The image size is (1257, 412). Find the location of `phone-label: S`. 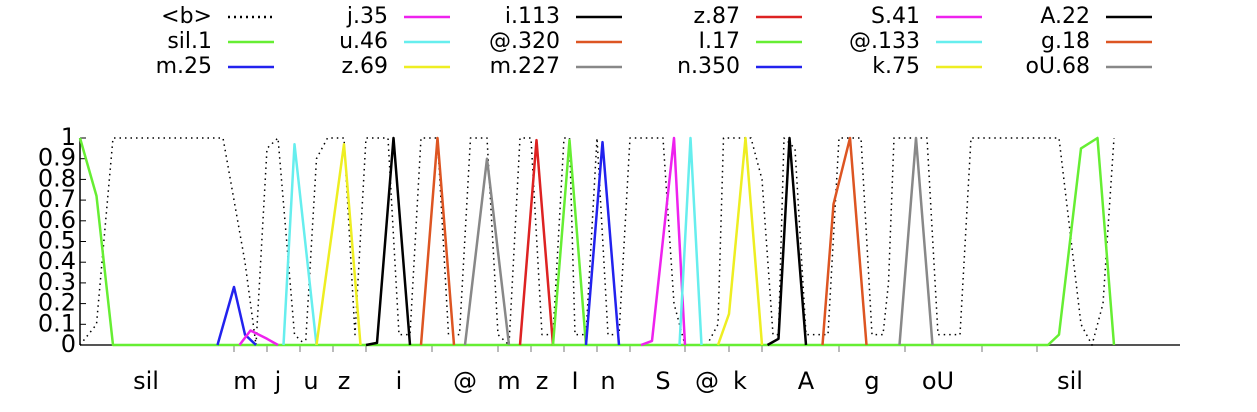

phone-label: S is located at coordinates (662, 381).